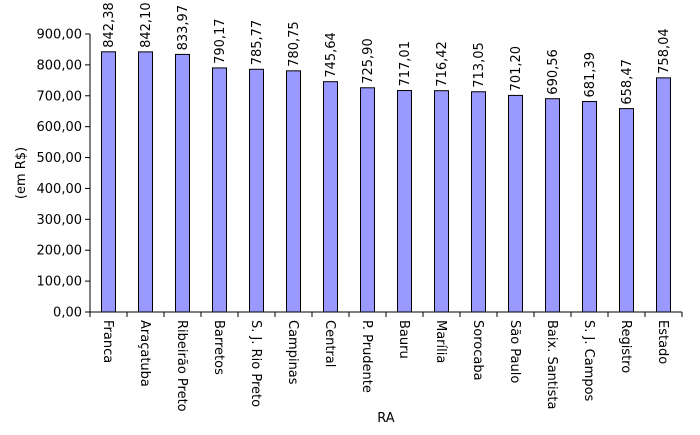  I want to click on data-label: 701,20, so click(516, 69).